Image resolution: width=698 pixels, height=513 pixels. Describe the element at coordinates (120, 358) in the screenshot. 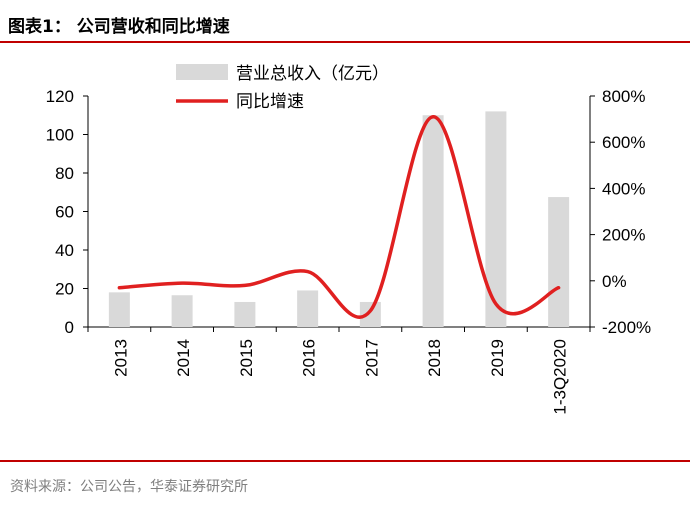

I see `x-tick-label: 2013` at that location.